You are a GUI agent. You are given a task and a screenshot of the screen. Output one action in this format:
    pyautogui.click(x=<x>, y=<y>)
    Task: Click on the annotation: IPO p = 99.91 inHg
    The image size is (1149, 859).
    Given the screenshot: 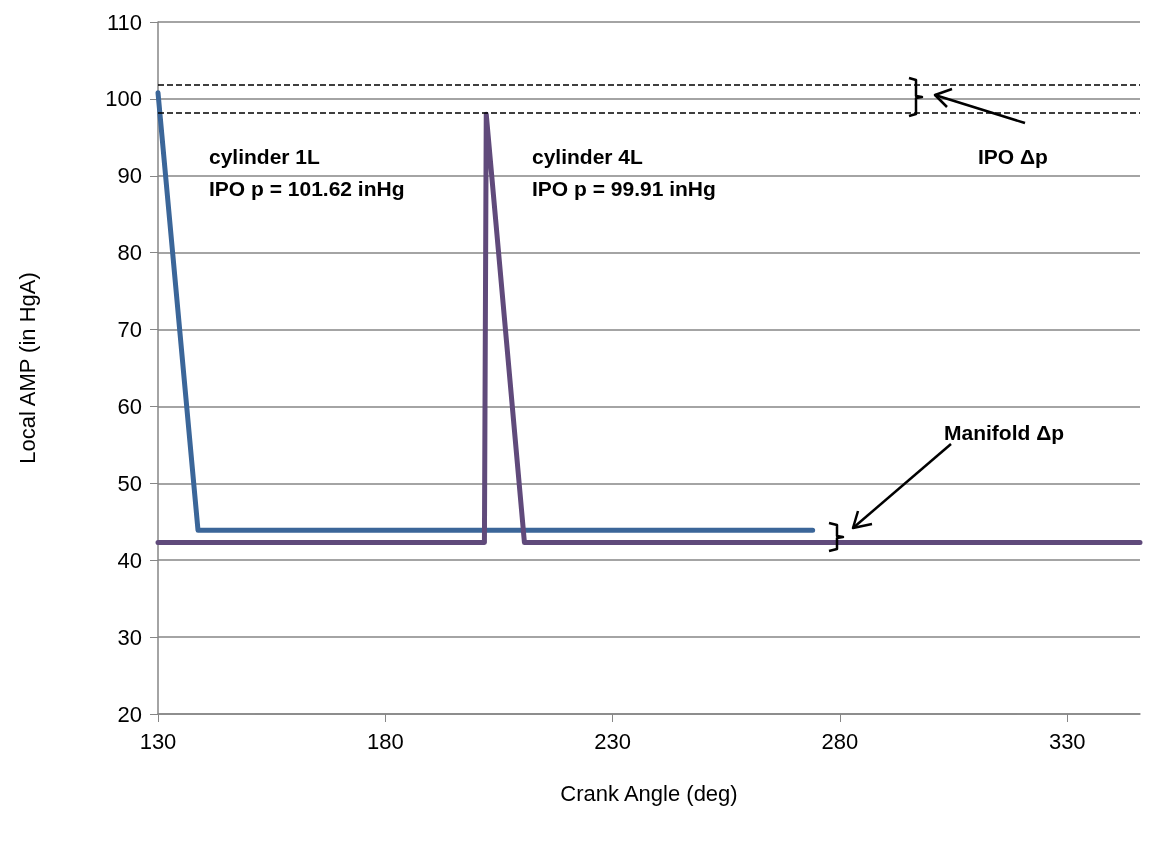 What is the action you would take?
    pyautogui.click(x=624, y=188)
    